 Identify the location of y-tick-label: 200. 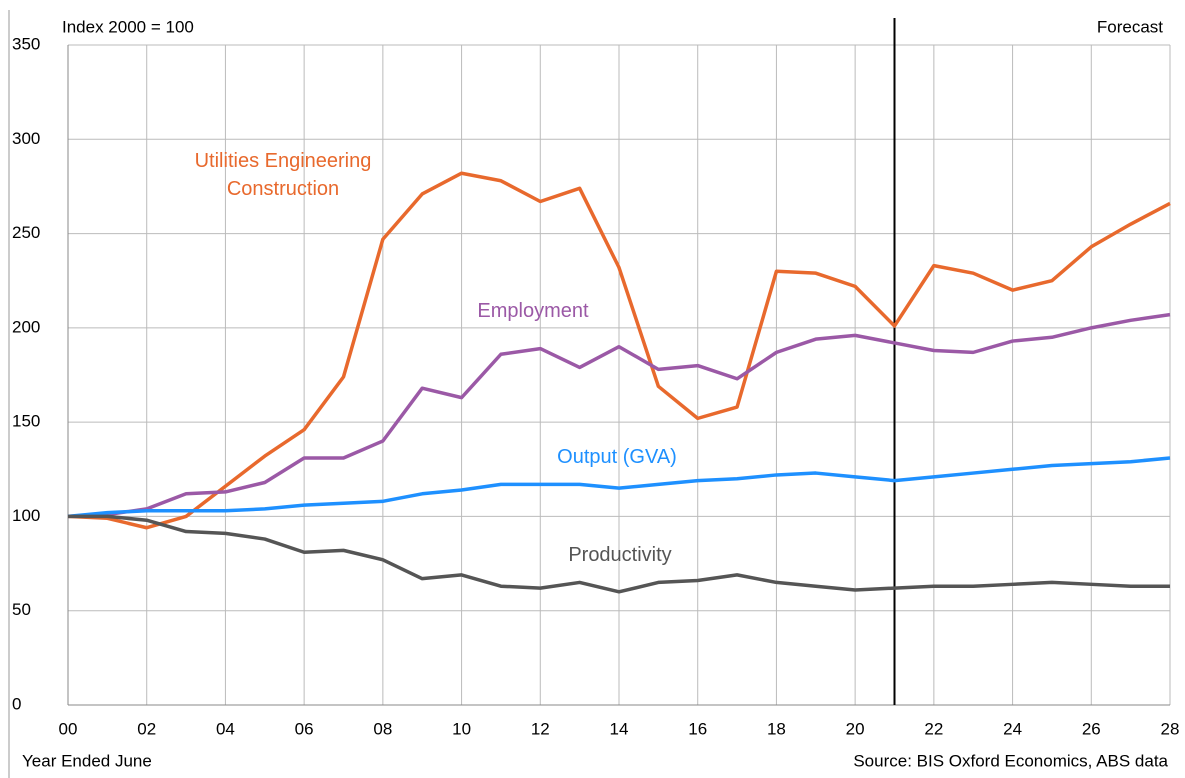
(26, 326).